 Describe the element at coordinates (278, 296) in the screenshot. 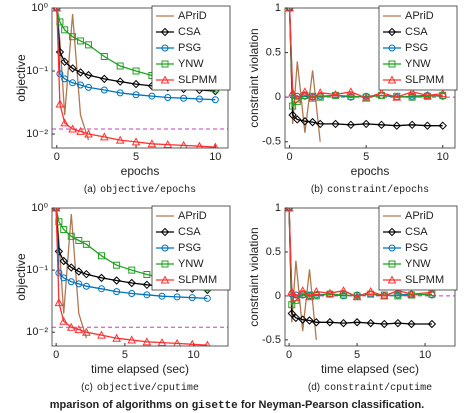

I see `y-tick-label: 0` at that location.